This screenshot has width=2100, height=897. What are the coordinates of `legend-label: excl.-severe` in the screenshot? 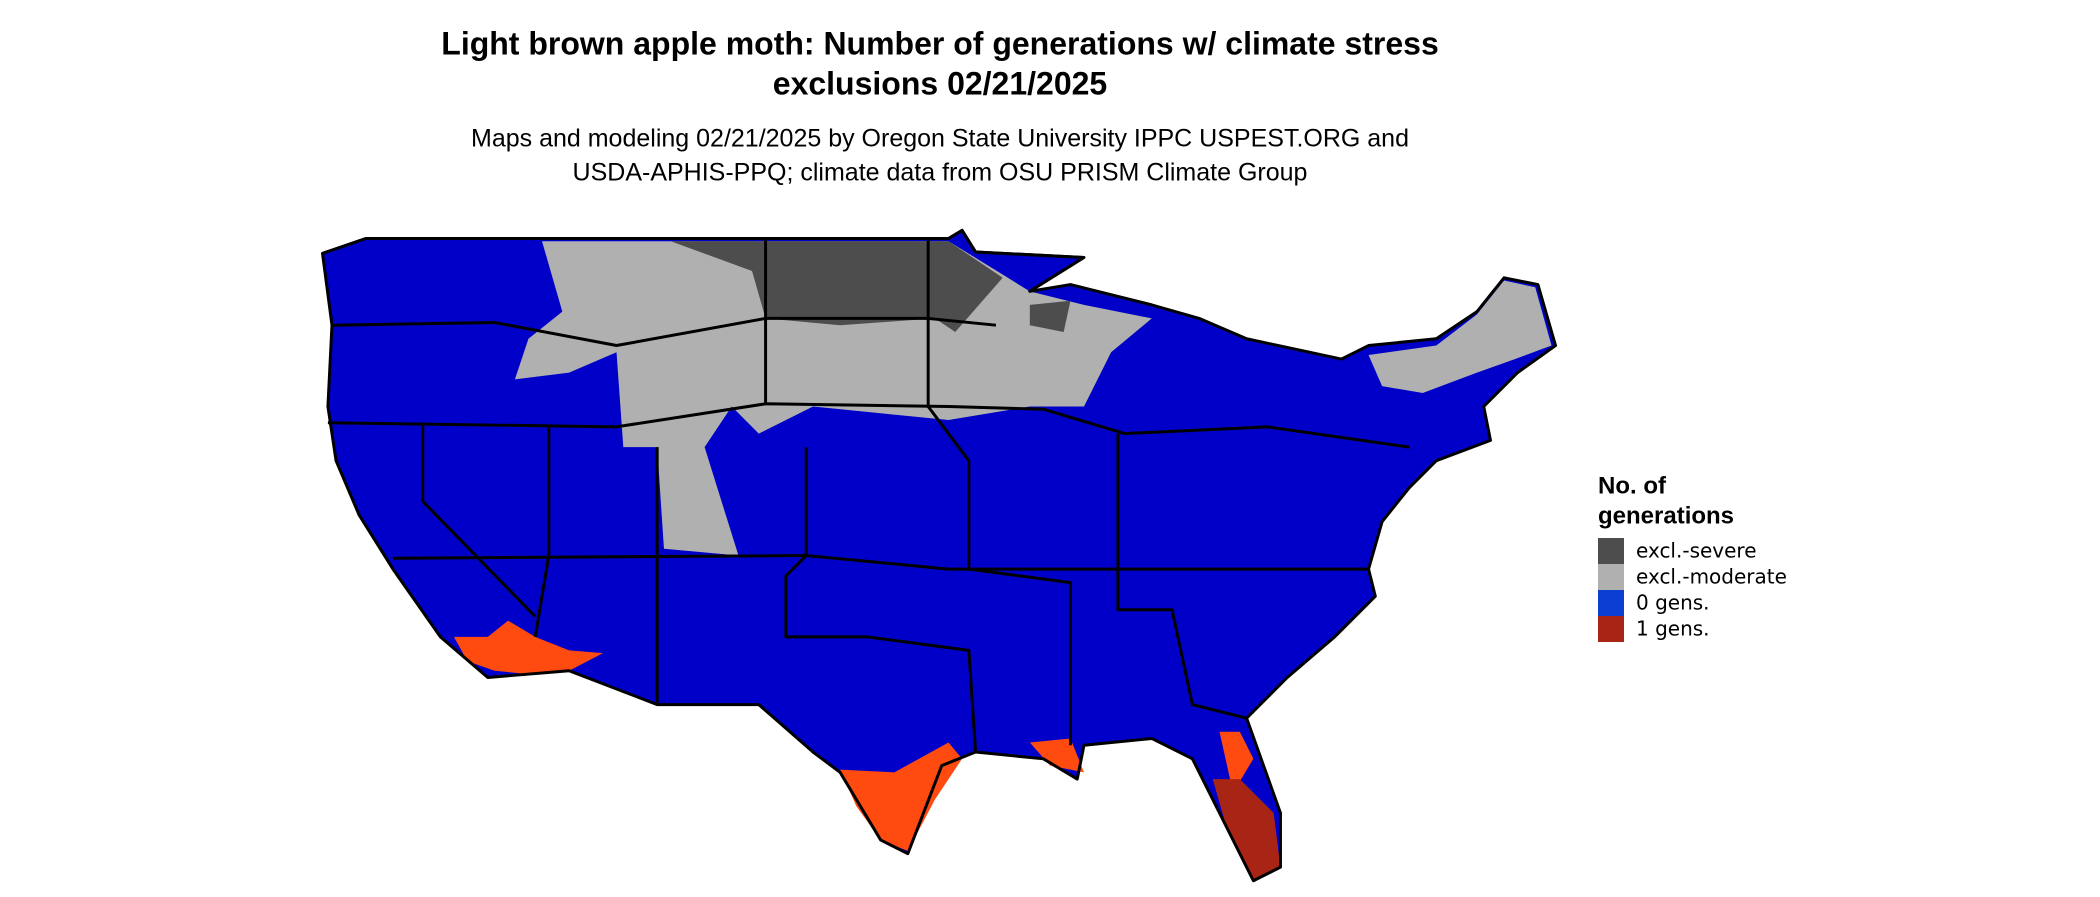 It's located at (1696, 551).